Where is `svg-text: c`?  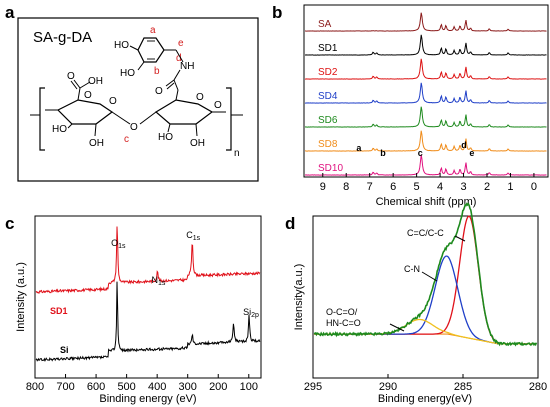
svg-text: c is located at coordinates (126, 139).